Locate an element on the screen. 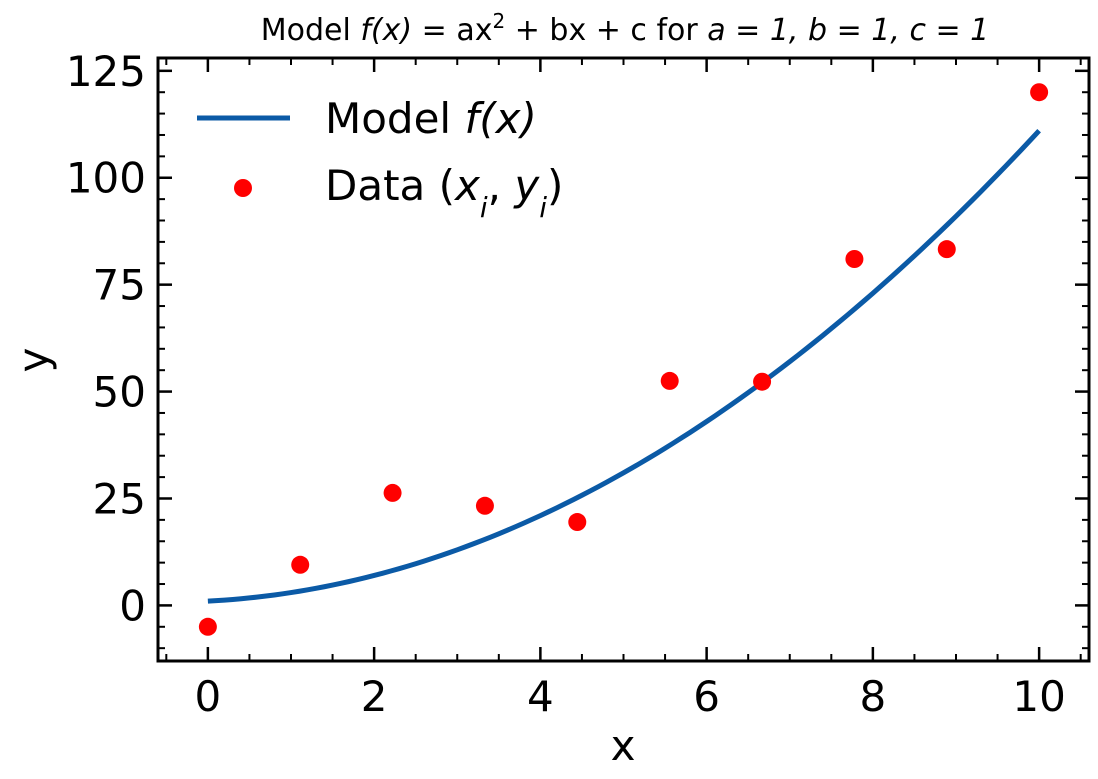  x-tick-label: 0 is located at coordinates (208, 696).